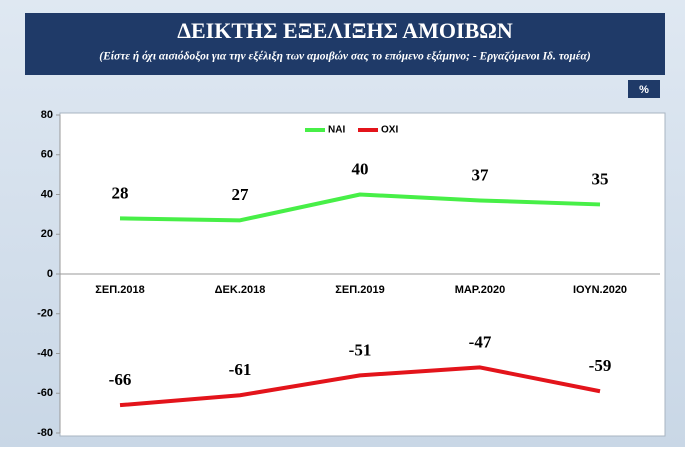  Describe the element at coordinates (50, 274) in the screenshot. I see `y-tick-label: 0` at that location.